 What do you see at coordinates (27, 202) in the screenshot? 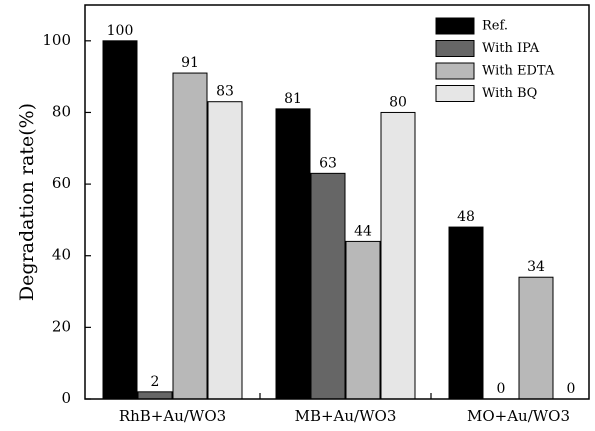
I see `y-axis-title: Degradation rate(%)` at bounding box center [27, 202].